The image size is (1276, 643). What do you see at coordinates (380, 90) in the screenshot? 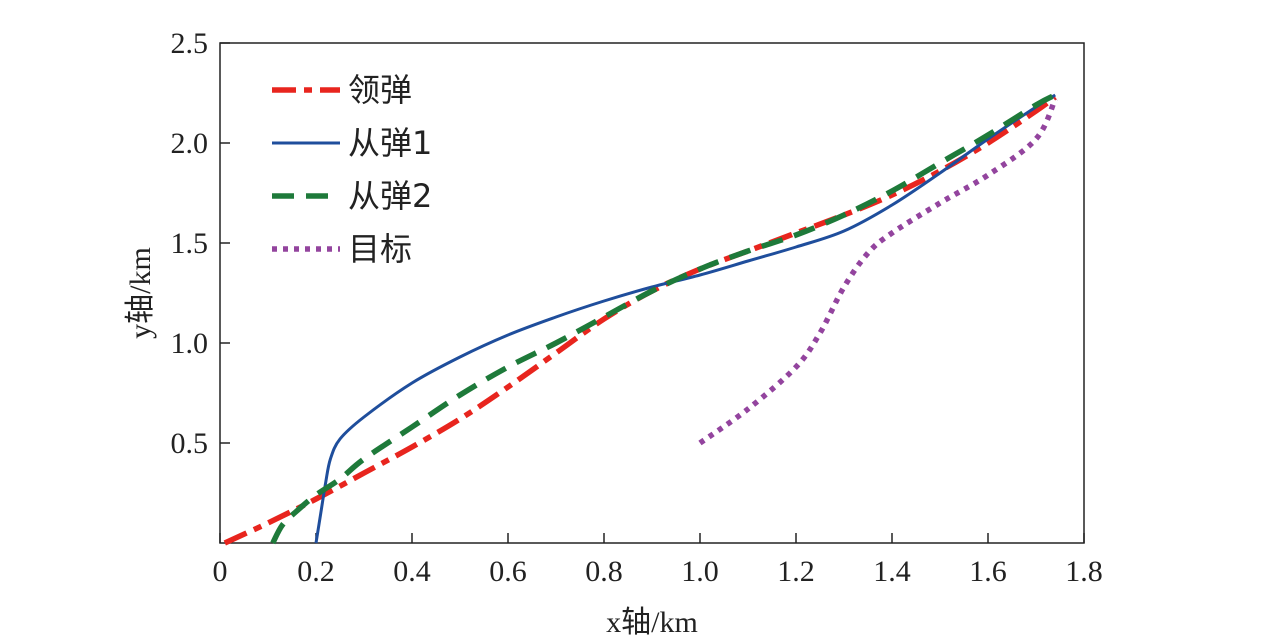
I see `legend-label-1: 领弹` at bounding box center [380, 90].